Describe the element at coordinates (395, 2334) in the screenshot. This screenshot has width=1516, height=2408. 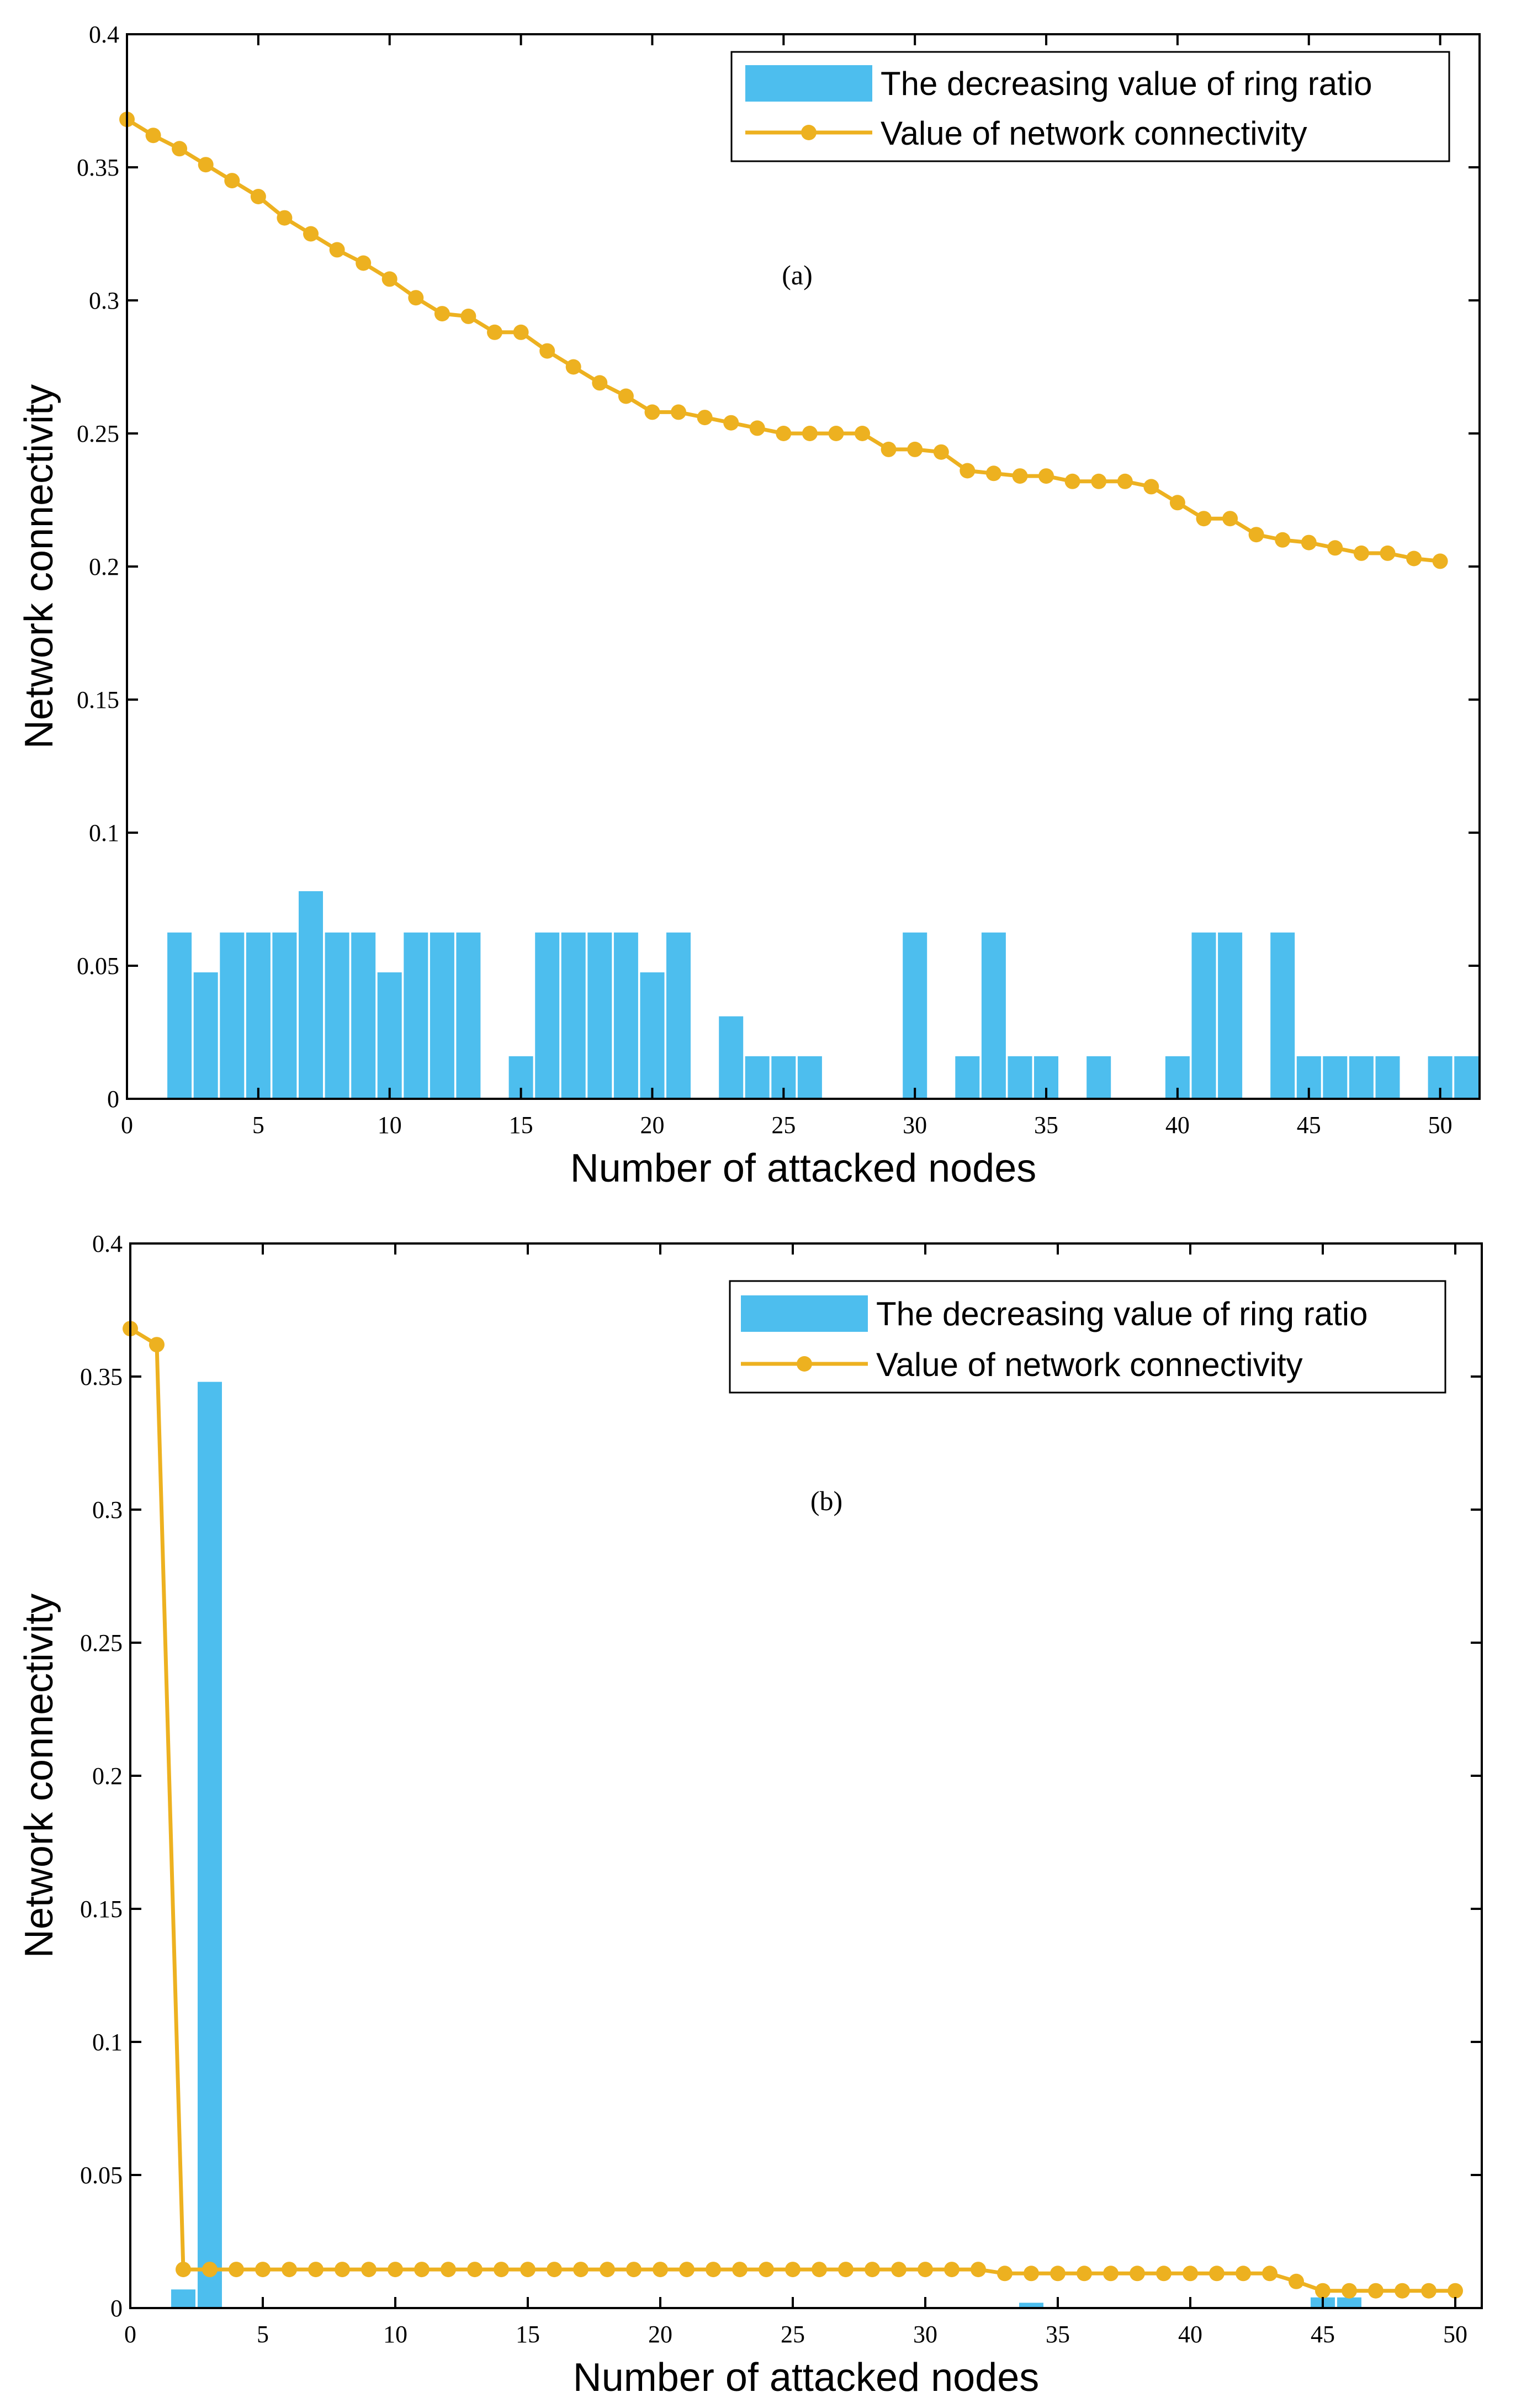
I see `x-tick-label: 10` at that location.